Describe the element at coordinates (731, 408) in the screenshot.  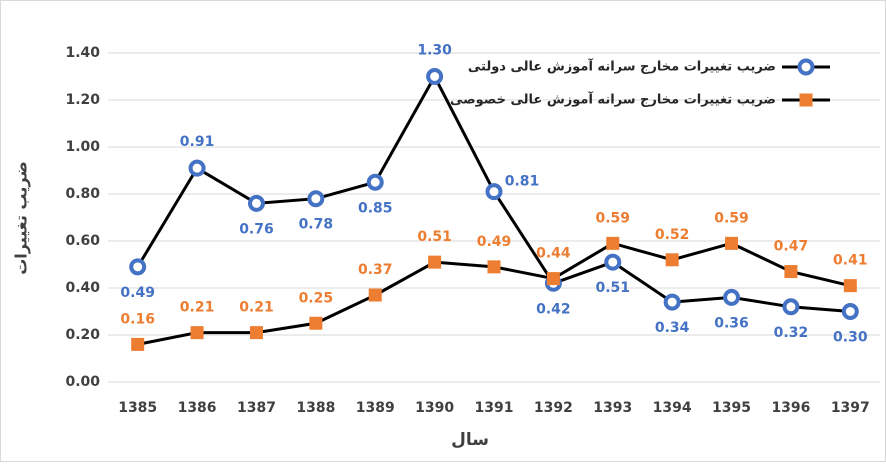
I see `x-tick-label: 1395` at that location.